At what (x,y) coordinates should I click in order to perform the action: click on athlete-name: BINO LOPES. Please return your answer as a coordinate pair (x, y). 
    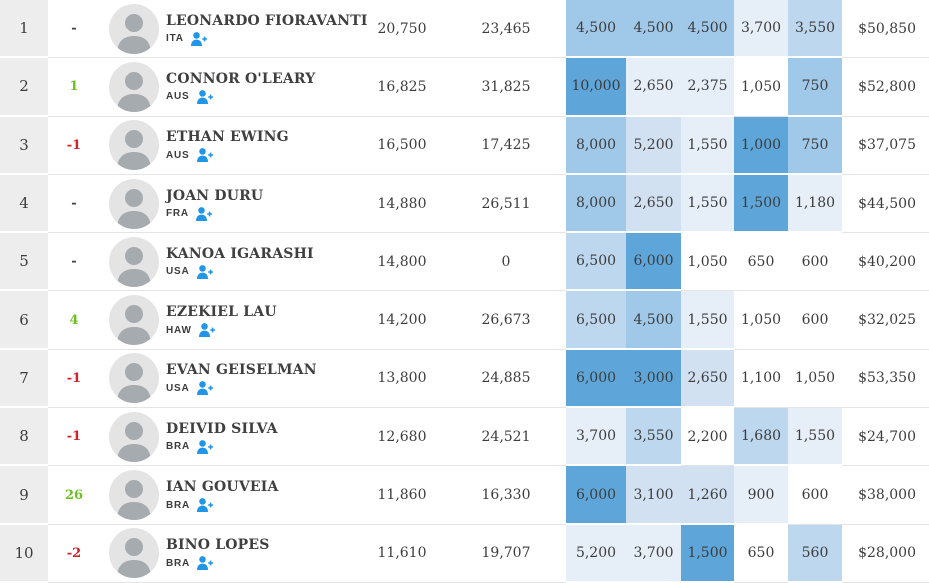
    Looking at the image, I should click on (218, 545).